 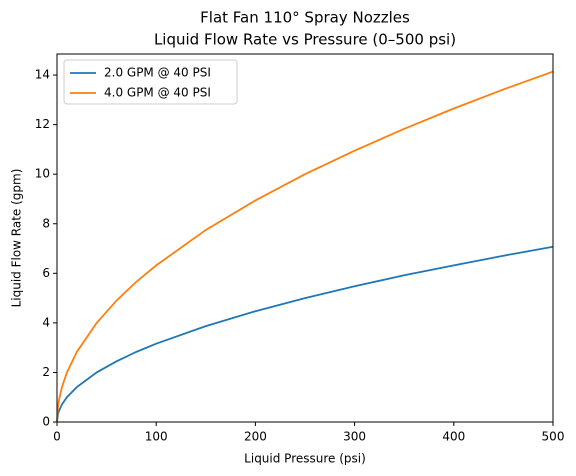 What do you see at coordinates (46, 273) in the screenshot?
I see `y-tick-label: 6` at bounding box center [46, 273].